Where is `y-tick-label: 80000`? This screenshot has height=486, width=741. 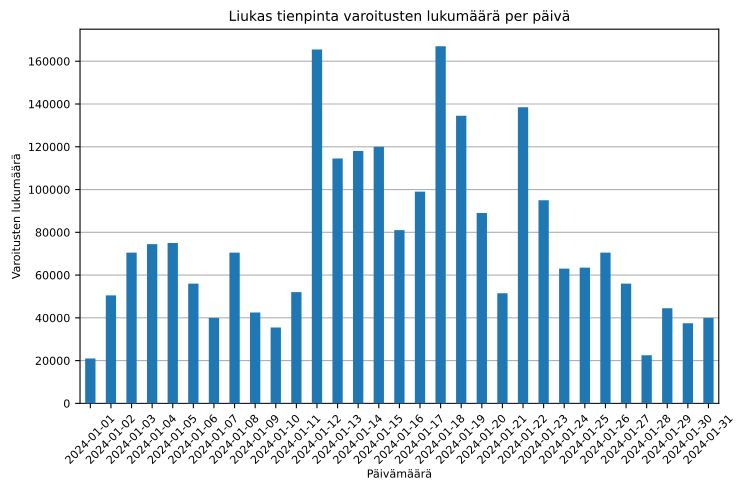
y-tick-label: 80000 is located at coordinates (53, 232).